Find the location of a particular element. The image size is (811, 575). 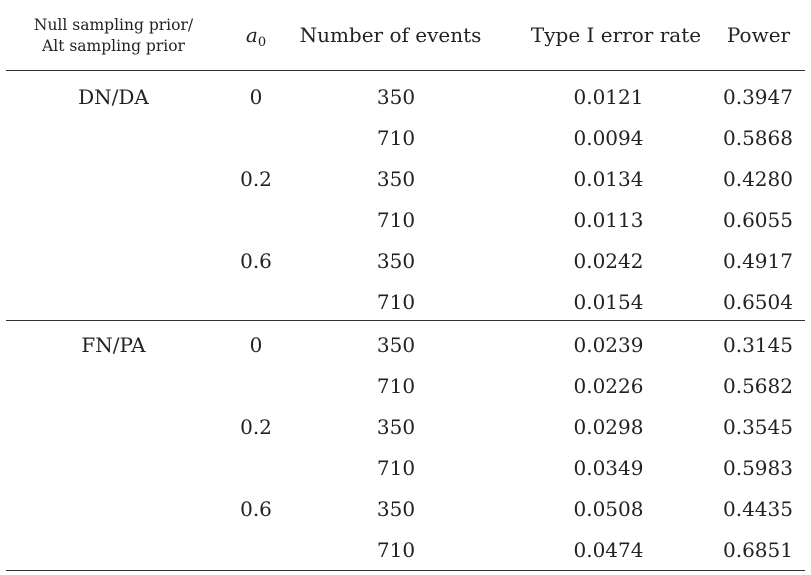

cell-power: 0.3947 is located at coordinates (758, 97).